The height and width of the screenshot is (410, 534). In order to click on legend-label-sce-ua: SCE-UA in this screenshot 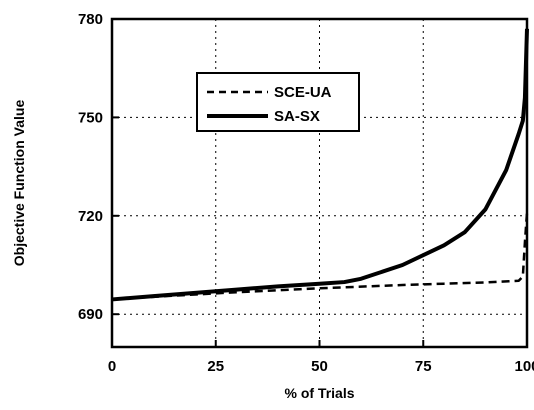, I will do `click(303, 92)`.